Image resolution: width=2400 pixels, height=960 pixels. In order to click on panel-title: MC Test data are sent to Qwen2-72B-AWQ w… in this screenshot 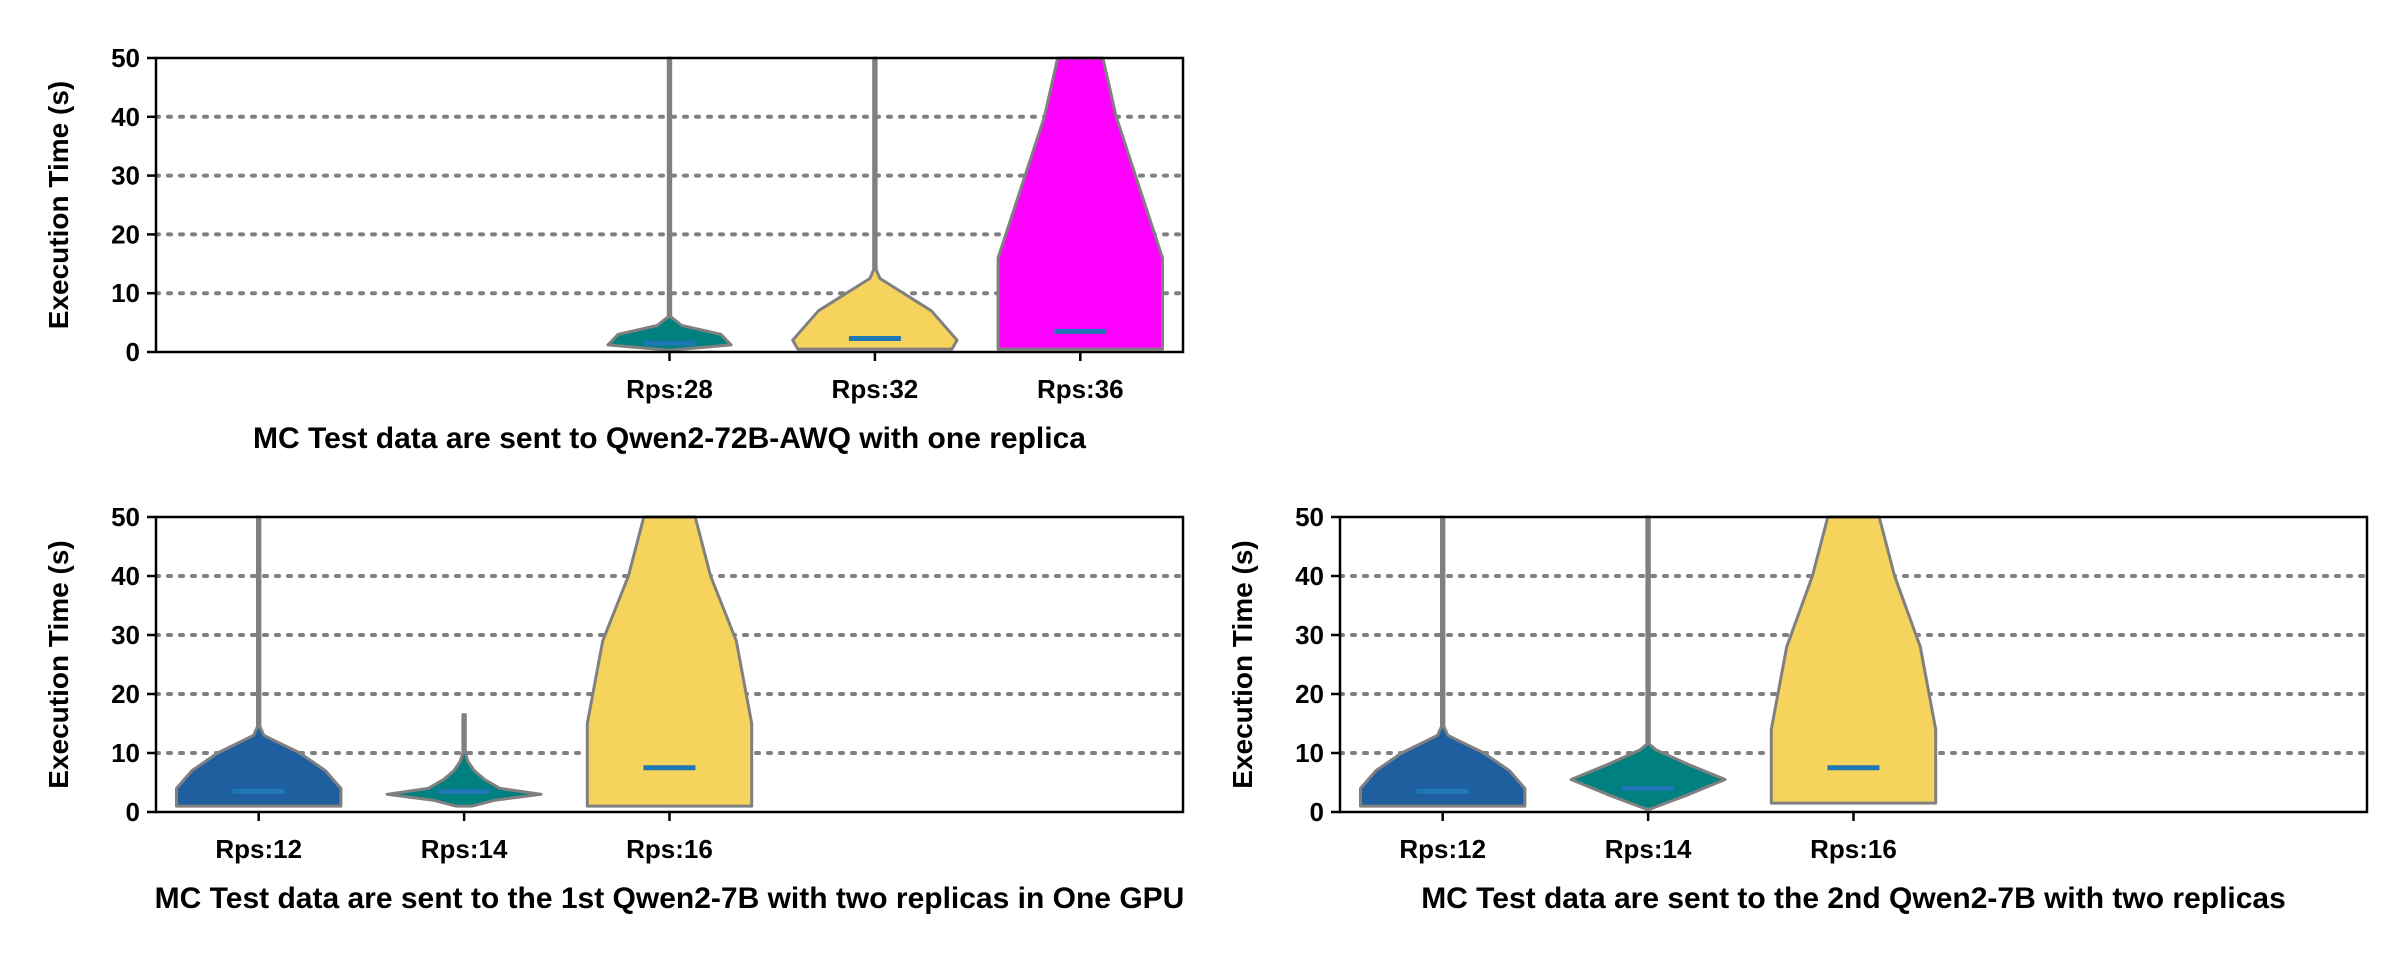, I will do `click(669, 438)`.